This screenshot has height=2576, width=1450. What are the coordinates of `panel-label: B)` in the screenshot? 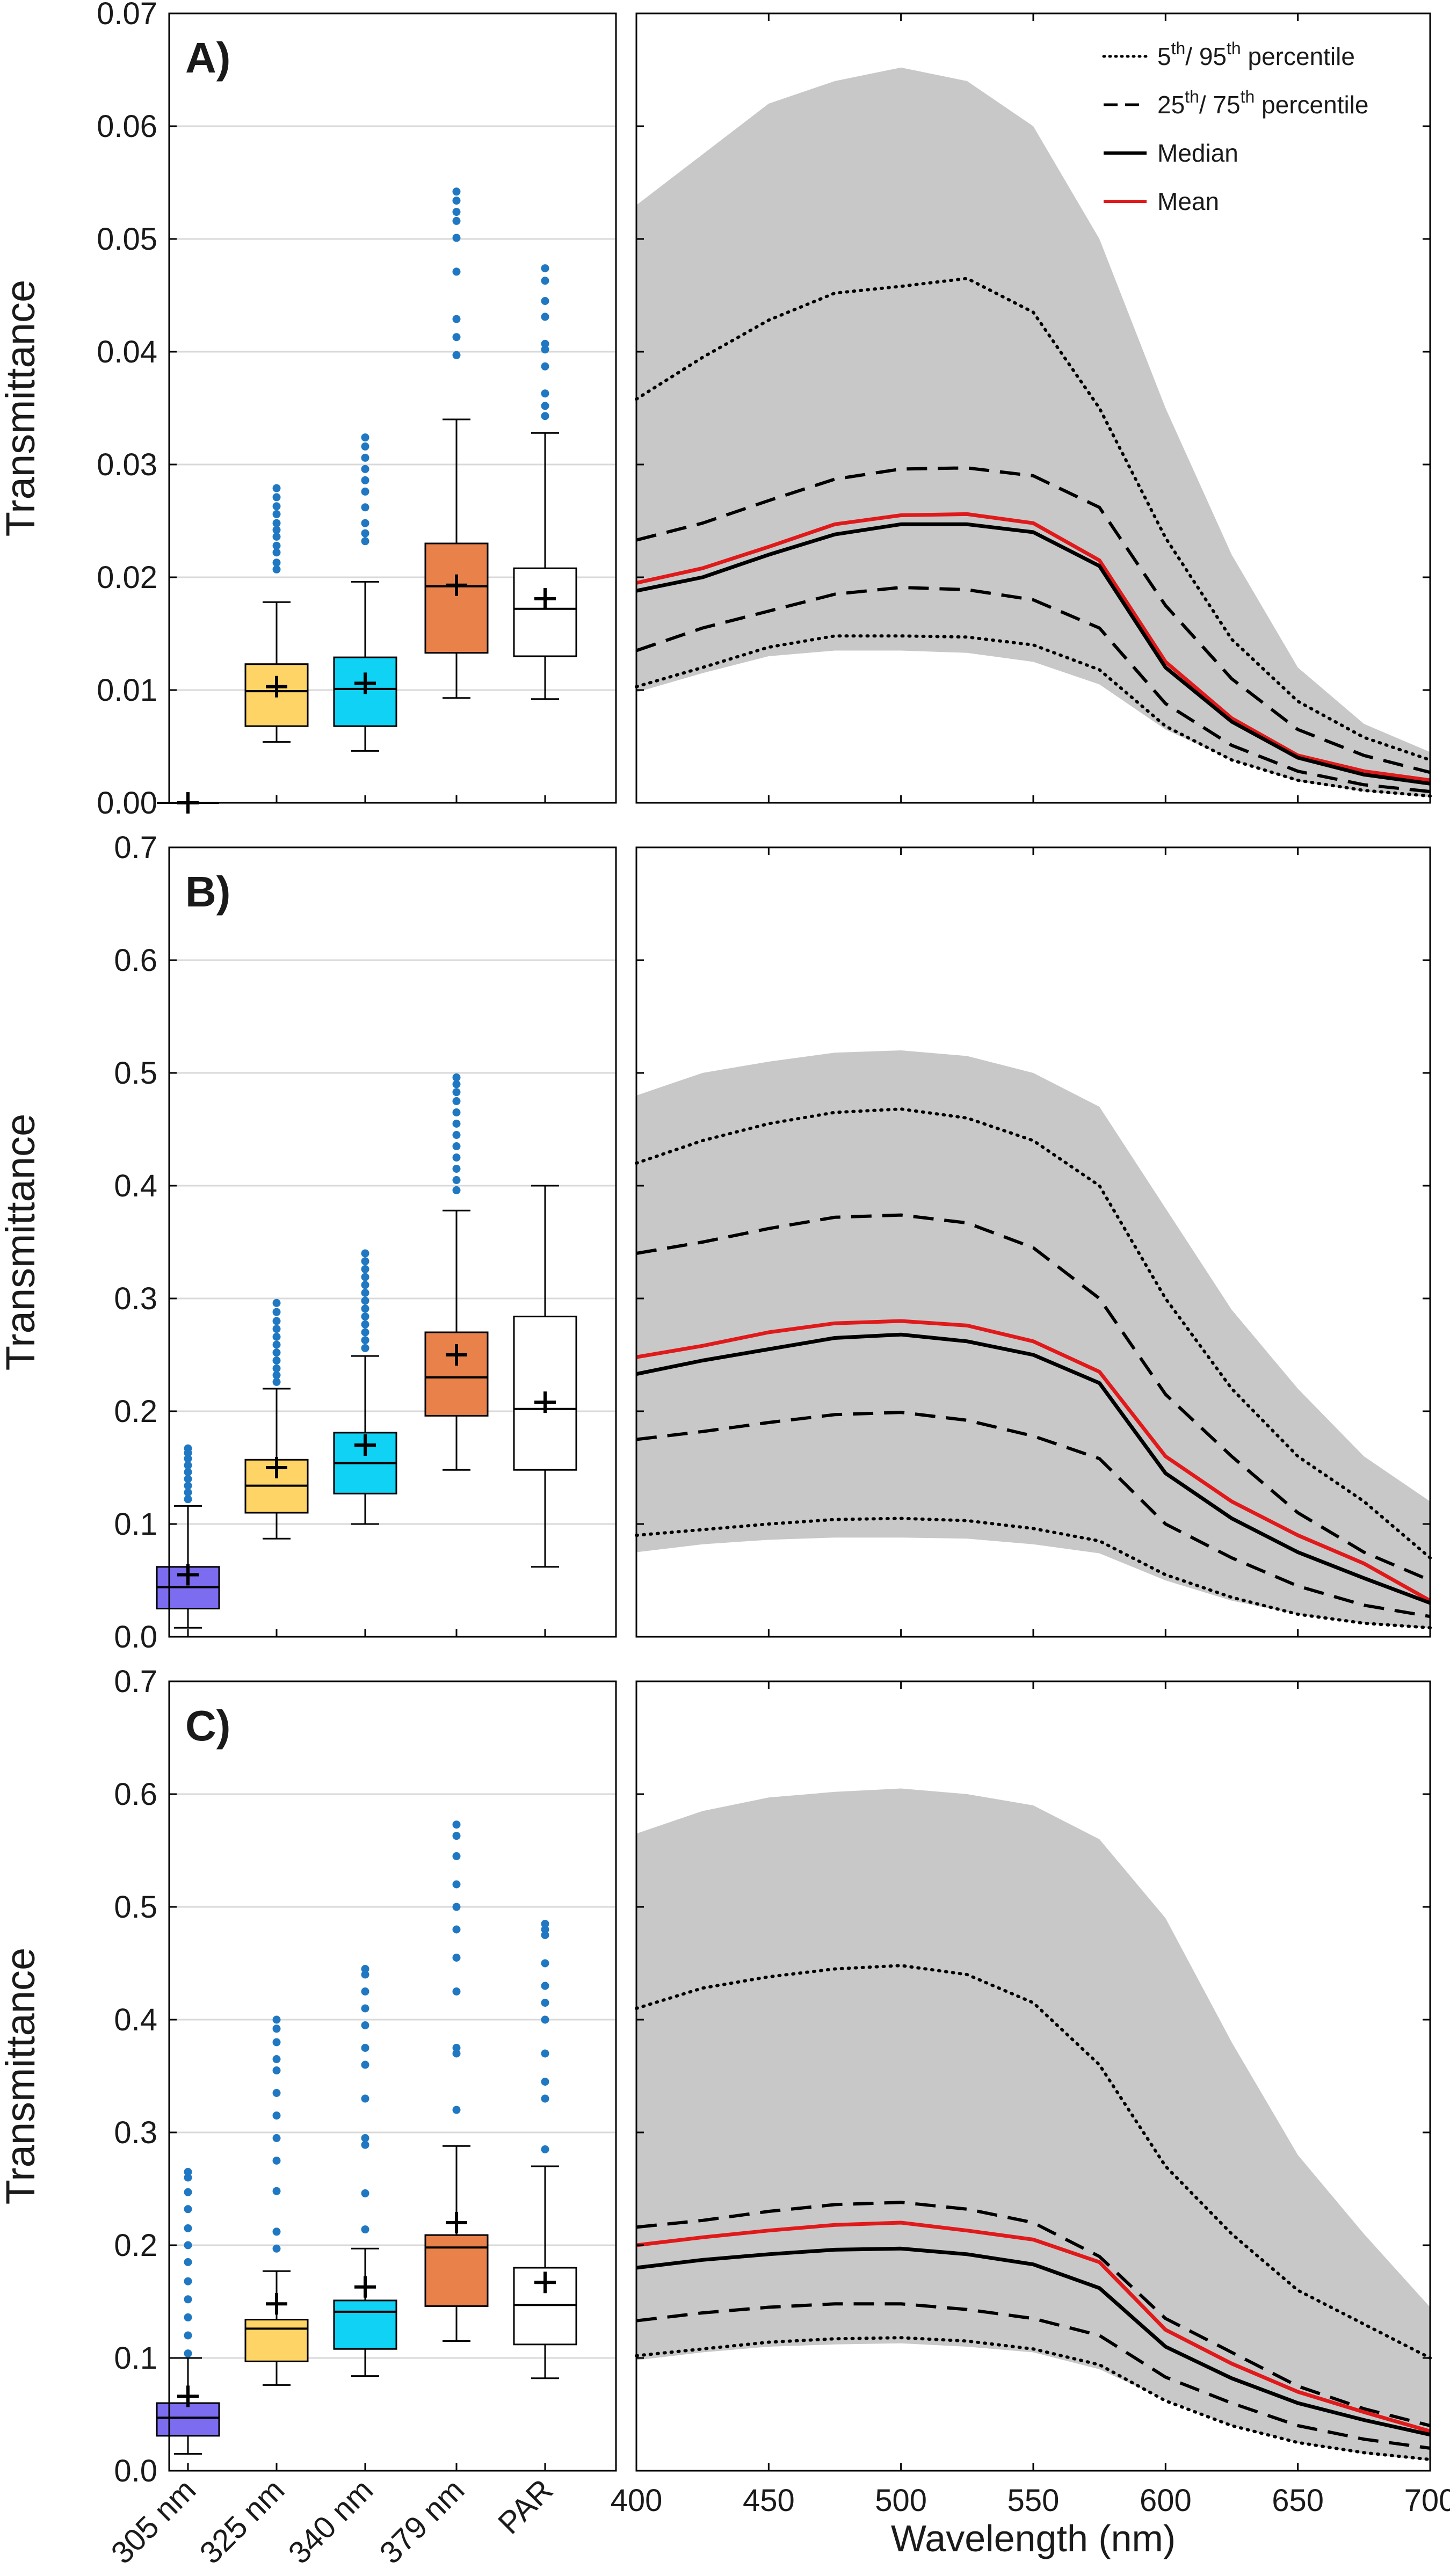 It's located at (207, 892).